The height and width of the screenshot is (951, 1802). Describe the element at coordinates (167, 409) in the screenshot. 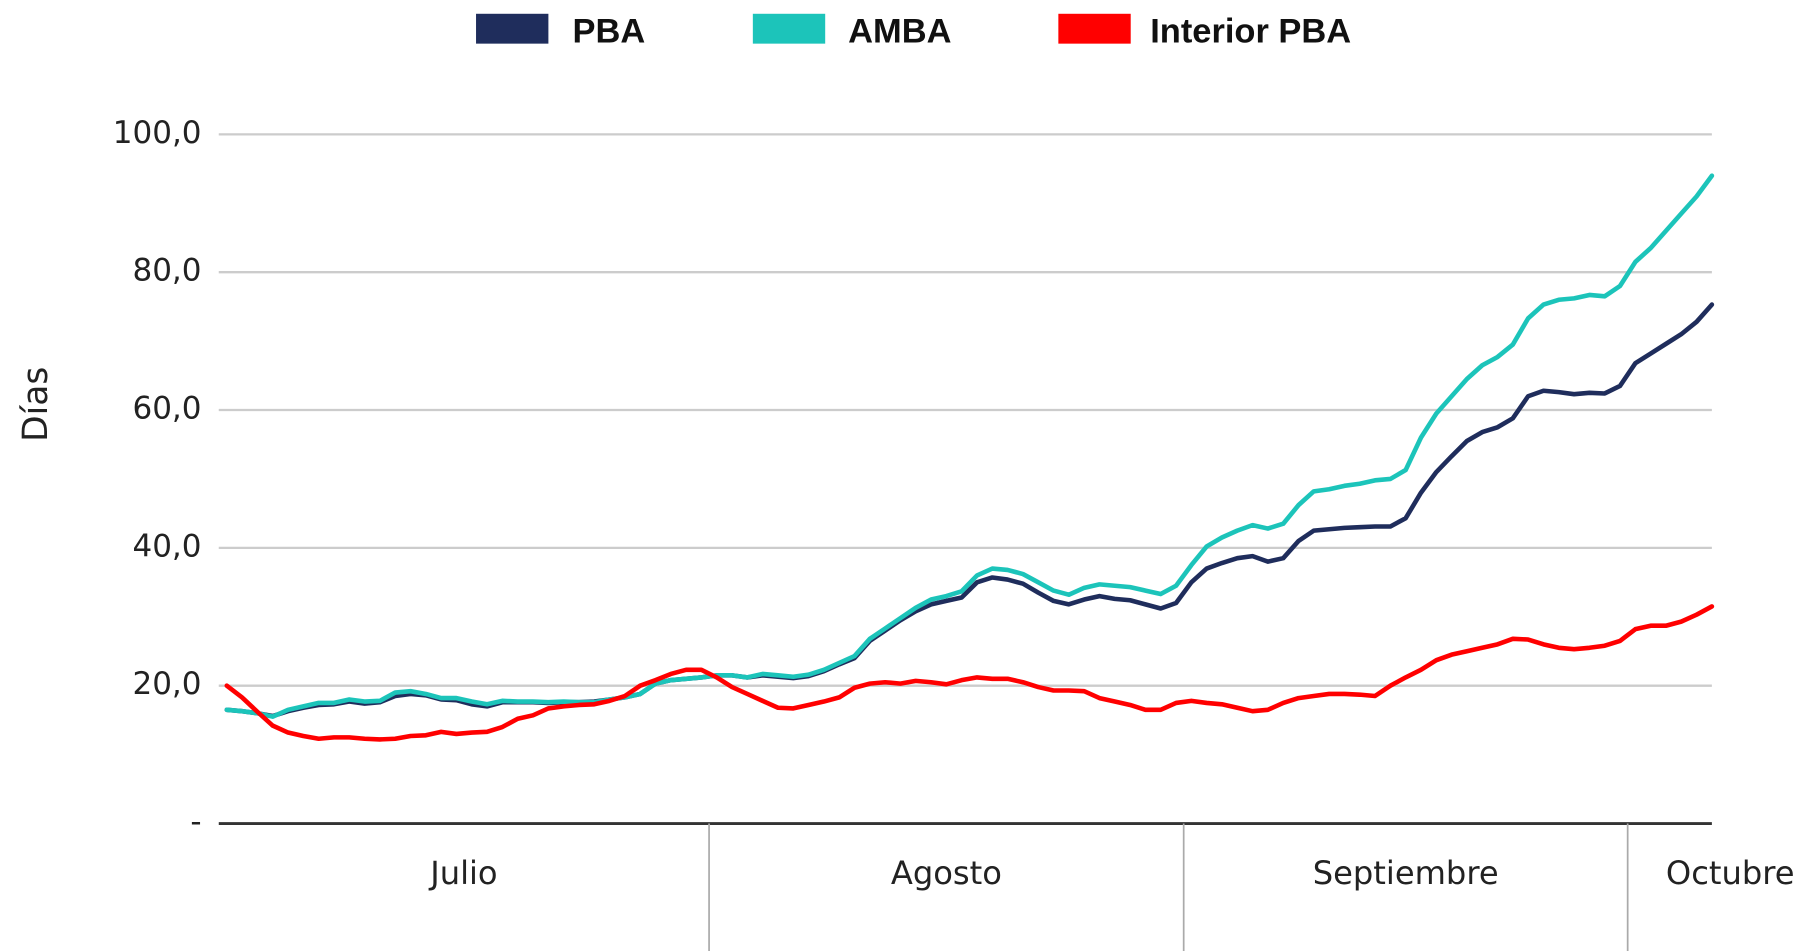

I see `y-tick-label: 60,0` at that location.